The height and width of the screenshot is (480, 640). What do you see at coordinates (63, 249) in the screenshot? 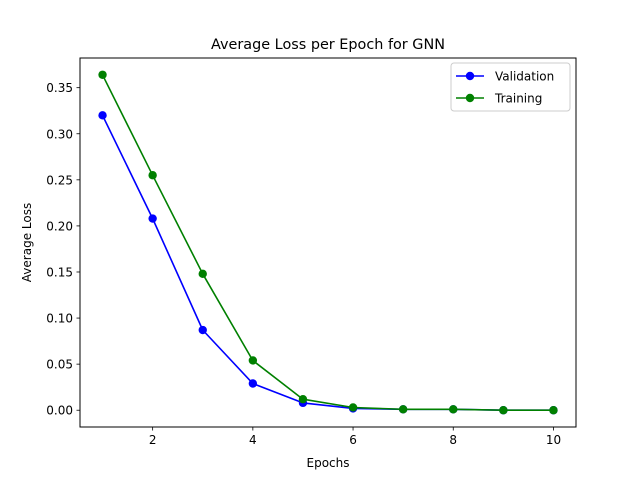
I see `y-axis: 0.00 0.05 0.10 0.15 0.20 0.25 0.30 0.35` at bounding box center [63, 249].